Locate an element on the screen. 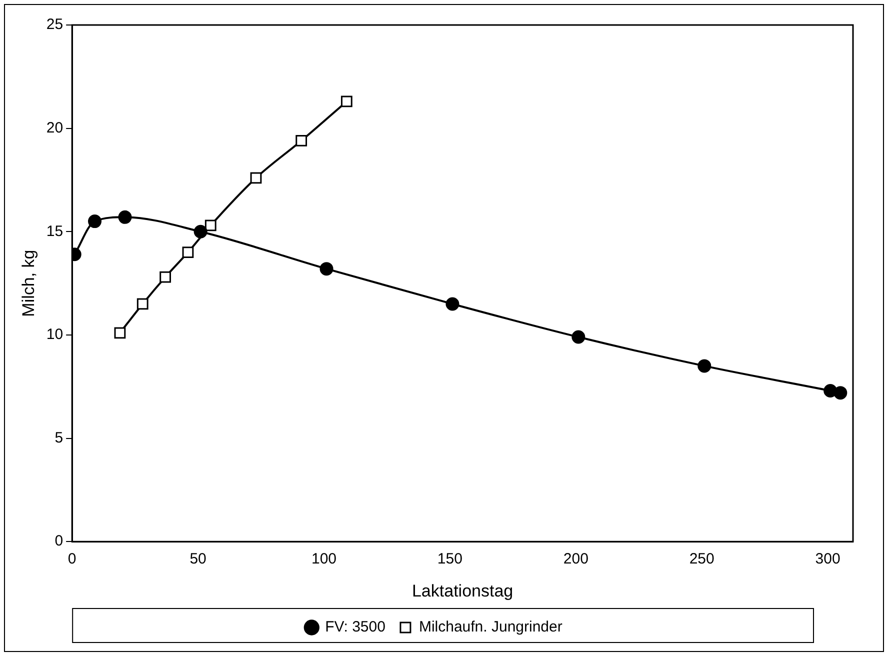  x-tick-label: 150 is located at coordinates (449, 559).